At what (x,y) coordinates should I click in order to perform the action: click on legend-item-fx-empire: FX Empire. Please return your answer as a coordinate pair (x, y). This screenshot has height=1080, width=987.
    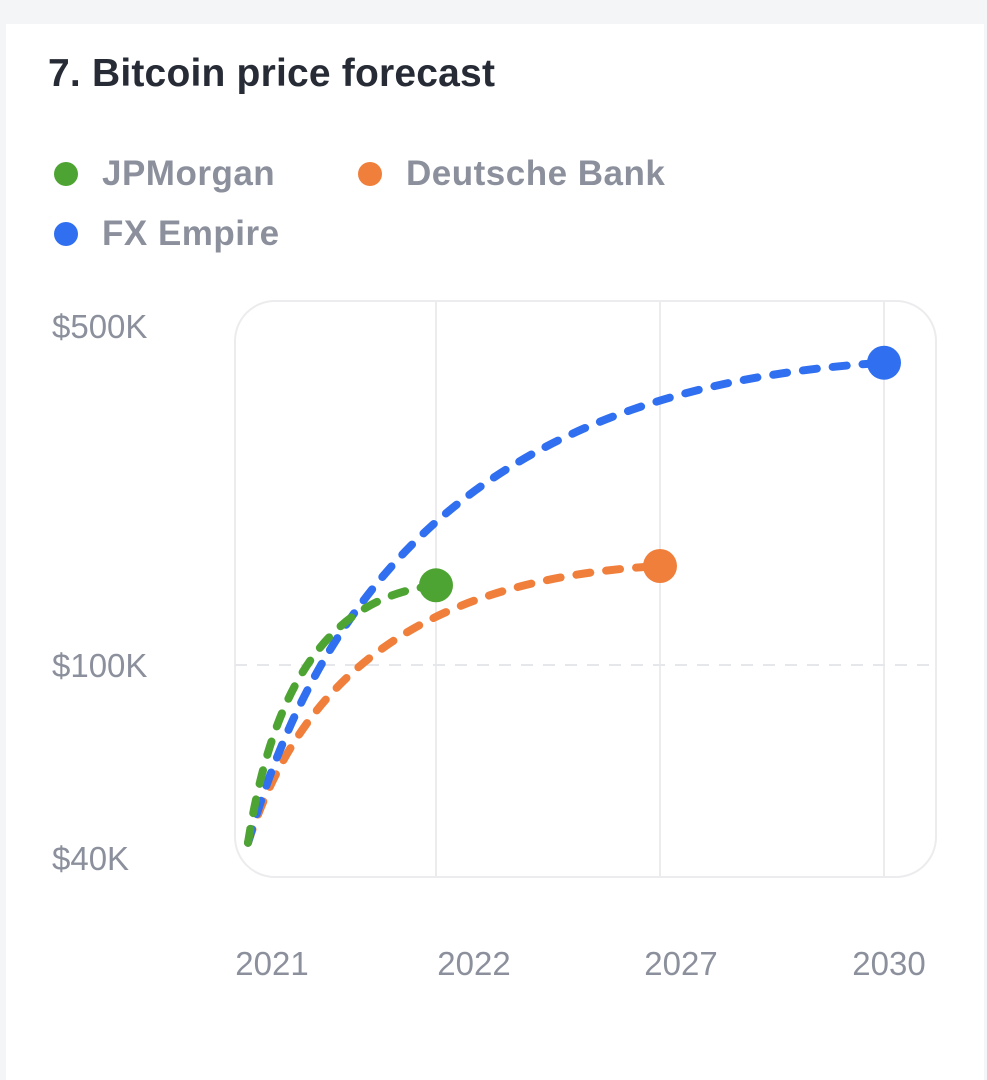
    Looking at the image, I should click on (167, 234).